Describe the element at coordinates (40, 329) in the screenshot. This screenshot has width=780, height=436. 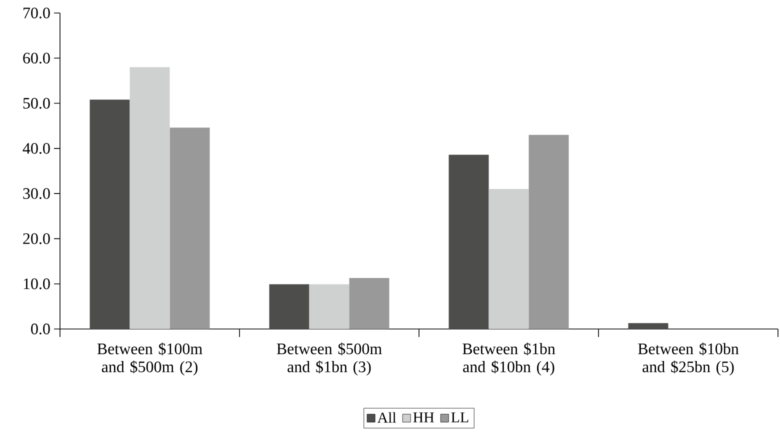
I see `y-tick-label: 0.0` at that location.